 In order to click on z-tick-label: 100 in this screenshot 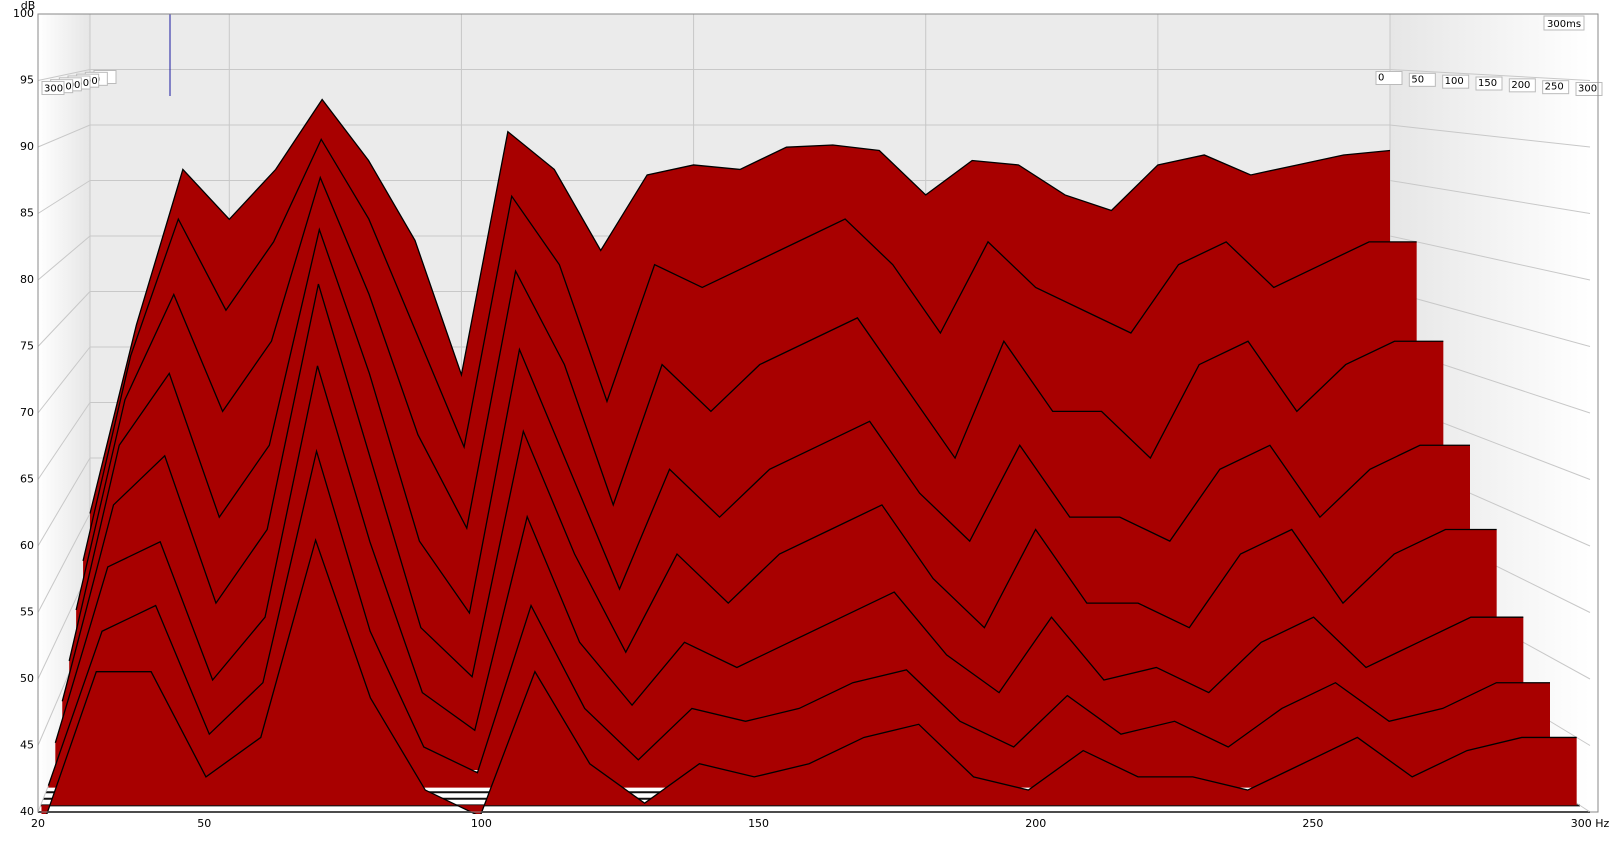, I will do `click(1454, 81)`.